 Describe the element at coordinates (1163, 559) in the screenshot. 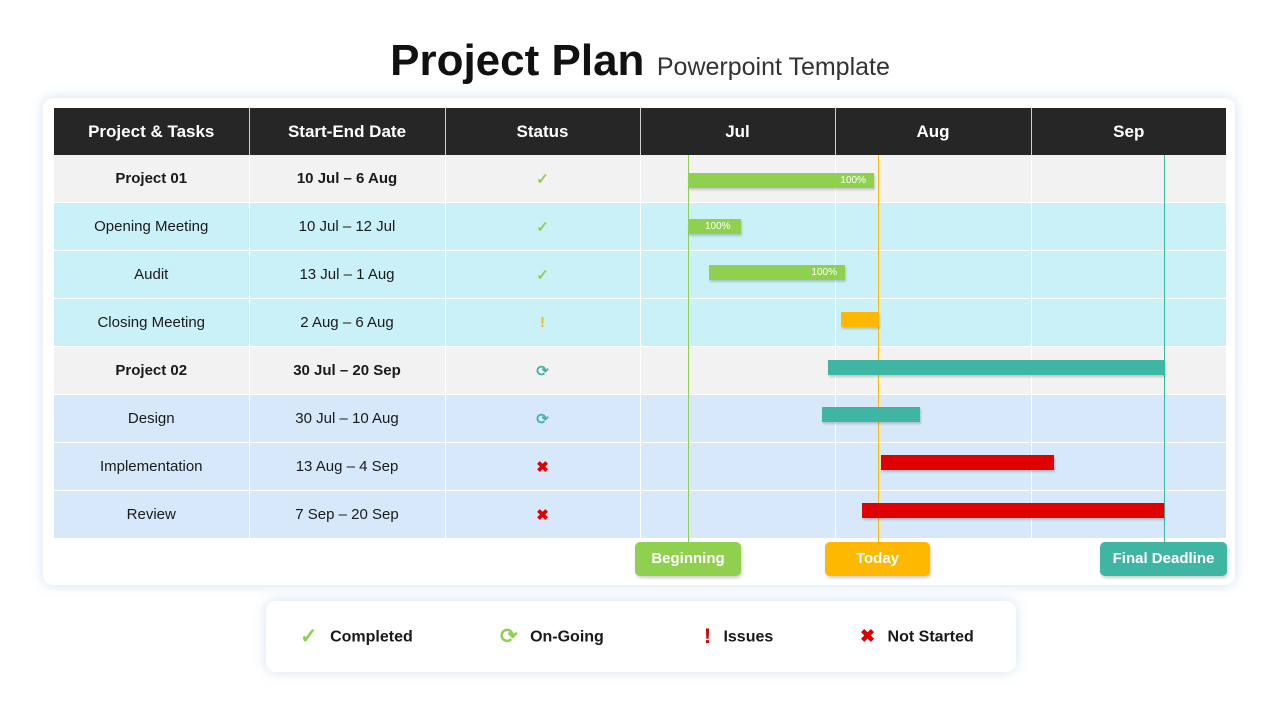

I see `deadline-milestone: Final Deadline` at that location.